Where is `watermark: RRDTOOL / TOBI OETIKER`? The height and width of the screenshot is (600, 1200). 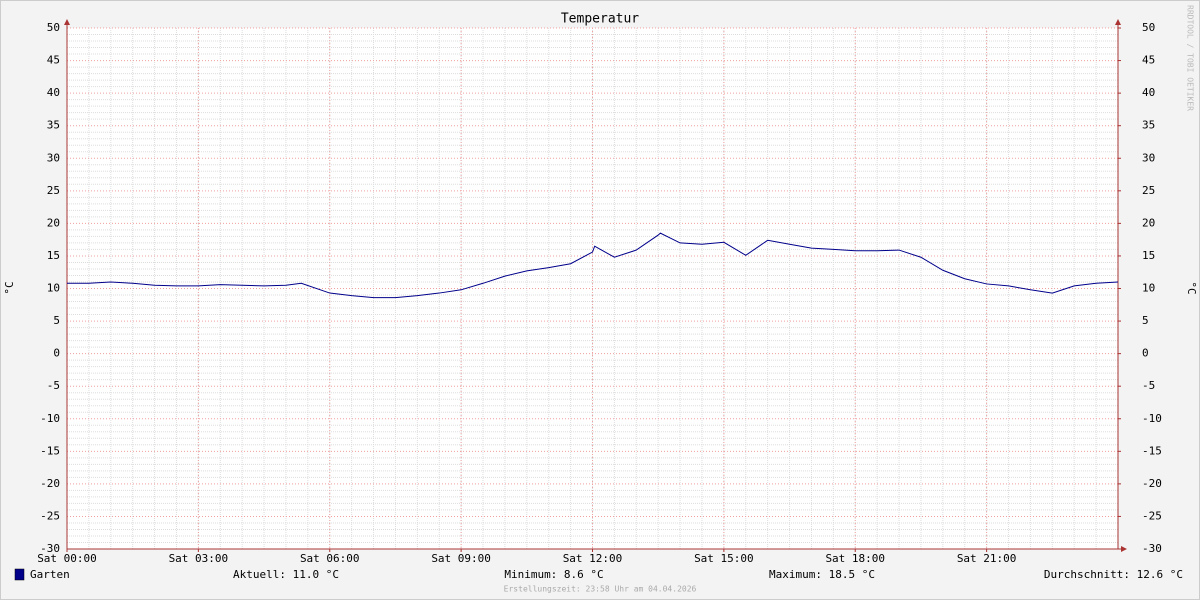
watermark: RRDTOOL / TOBI OETIKER is located at coordinates (1190, 58).